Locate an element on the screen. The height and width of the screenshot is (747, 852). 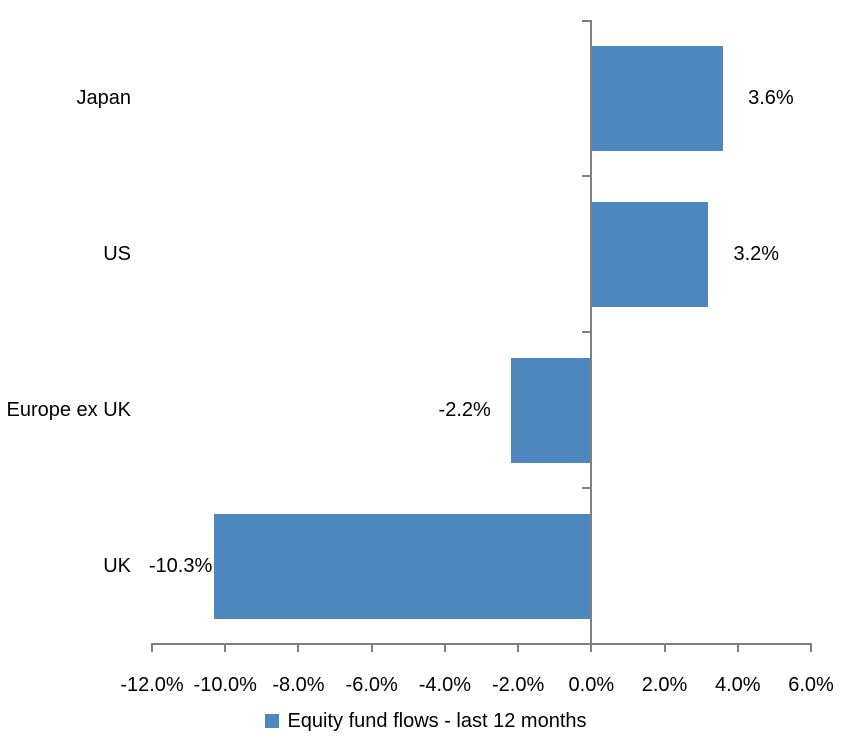
legend: Equity fund flows - last 12 months is located at coordinates (426, 721).